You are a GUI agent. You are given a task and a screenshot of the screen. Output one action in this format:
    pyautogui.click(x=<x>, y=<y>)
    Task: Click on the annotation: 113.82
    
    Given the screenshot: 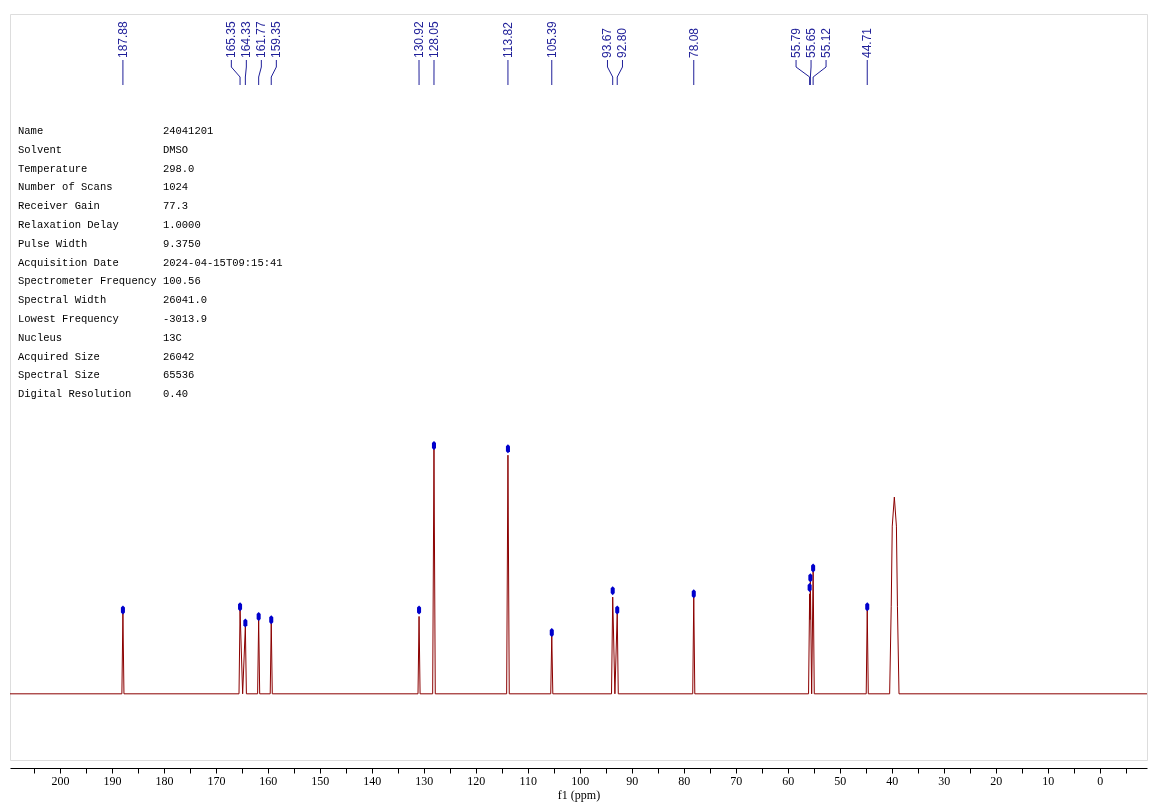 What is the action you would take?
    pyautogui.click(x=507, y=39)
    